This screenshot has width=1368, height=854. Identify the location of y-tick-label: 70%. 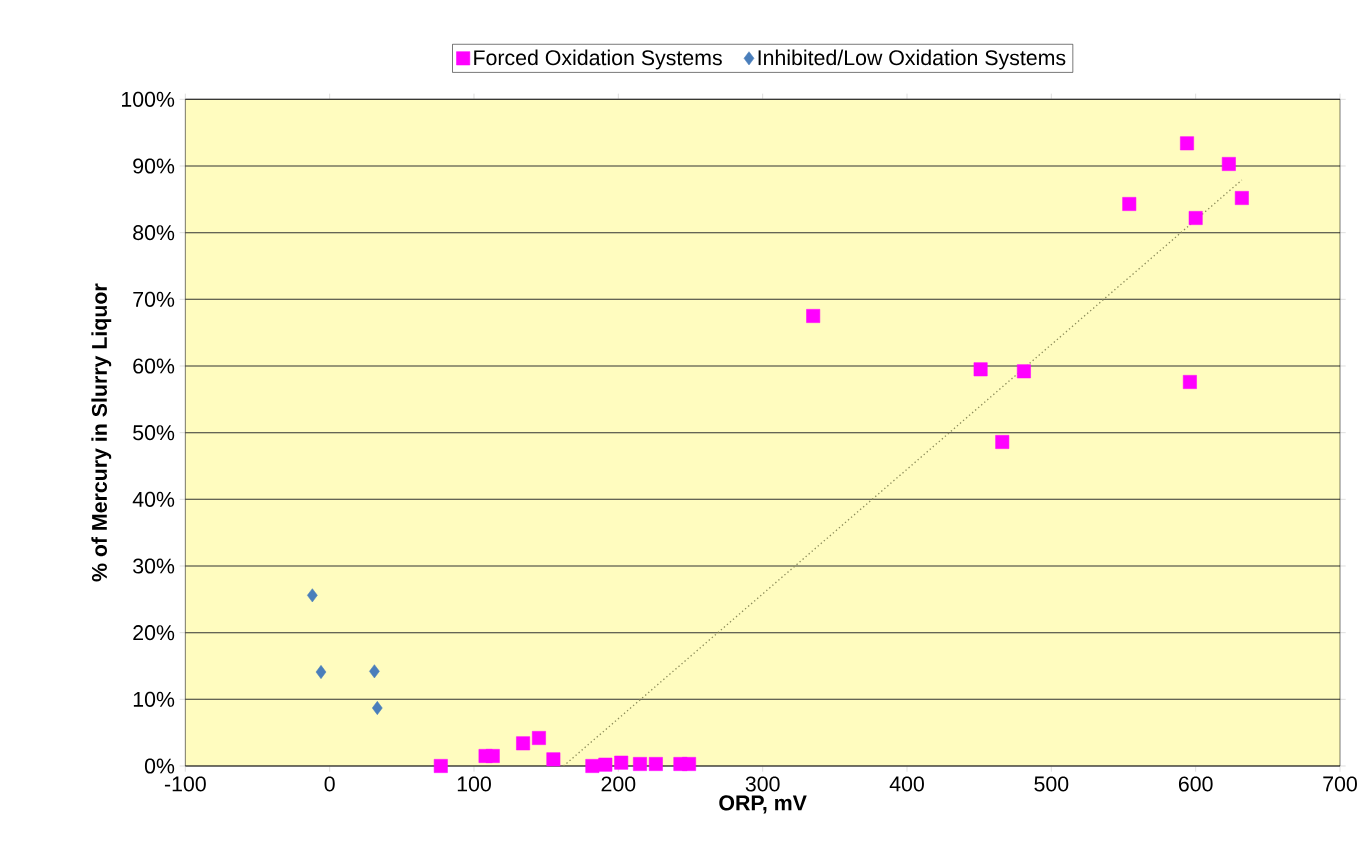
(154, 299).